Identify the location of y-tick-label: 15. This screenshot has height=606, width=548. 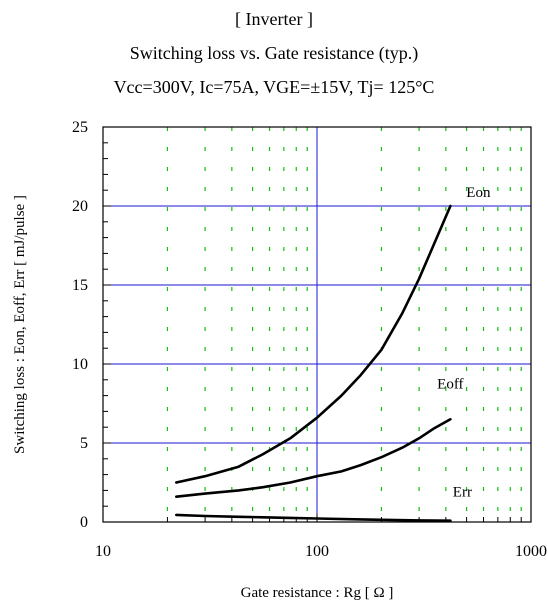
(80, 285).